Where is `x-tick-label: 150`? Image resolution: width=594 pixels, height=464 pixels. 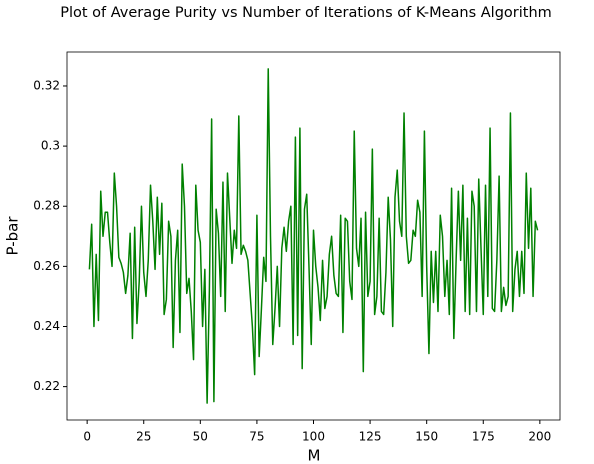 x-tick-label: 150 is located at coordinates (426, 437).